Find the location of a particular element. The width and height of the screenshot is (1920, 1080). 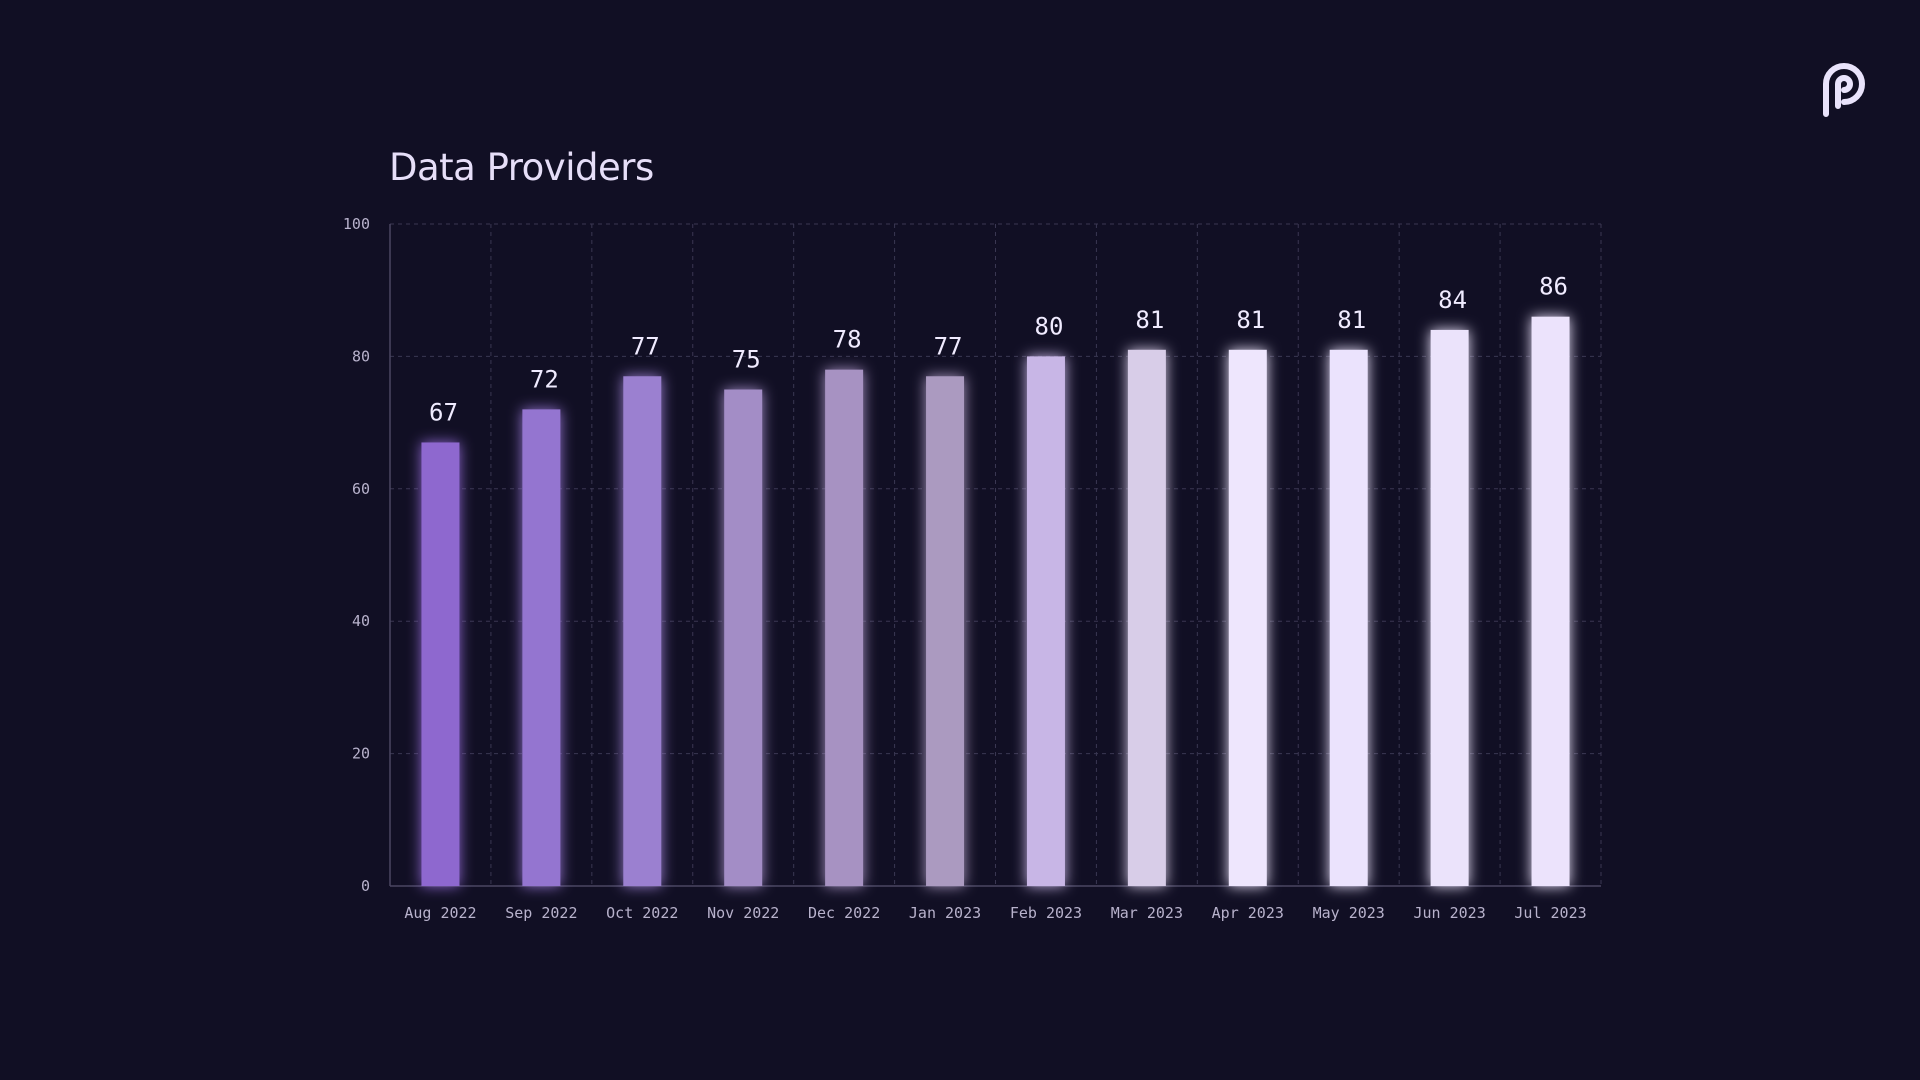

bar-value-label: 86 is located at coordinates (1553, 287).